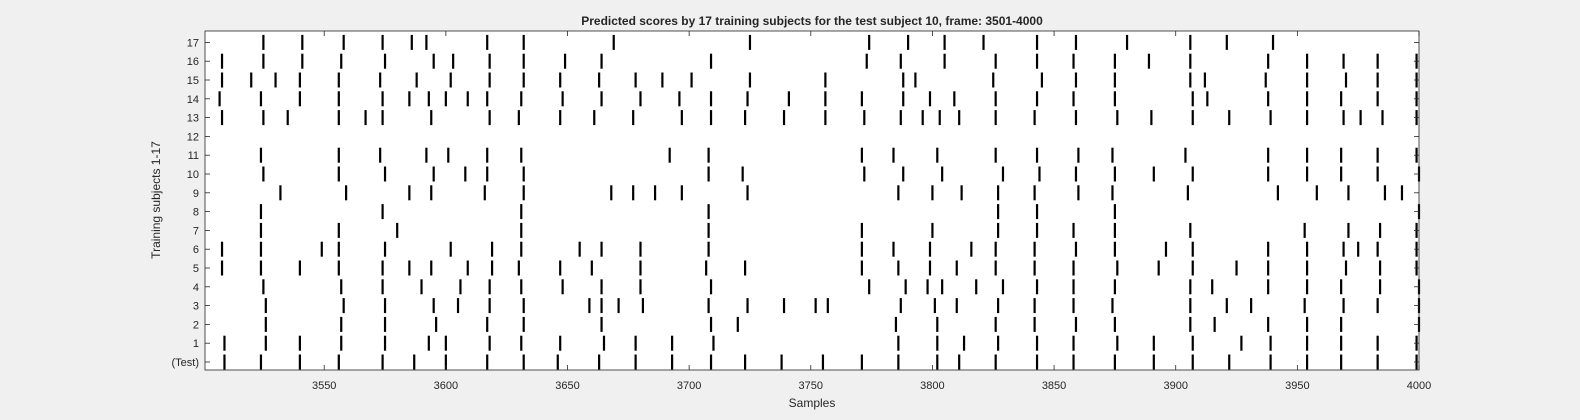 The width and height of the screenshot is (1580, 420). I want to click on x-tick-label: 3800, so click(932, 386).